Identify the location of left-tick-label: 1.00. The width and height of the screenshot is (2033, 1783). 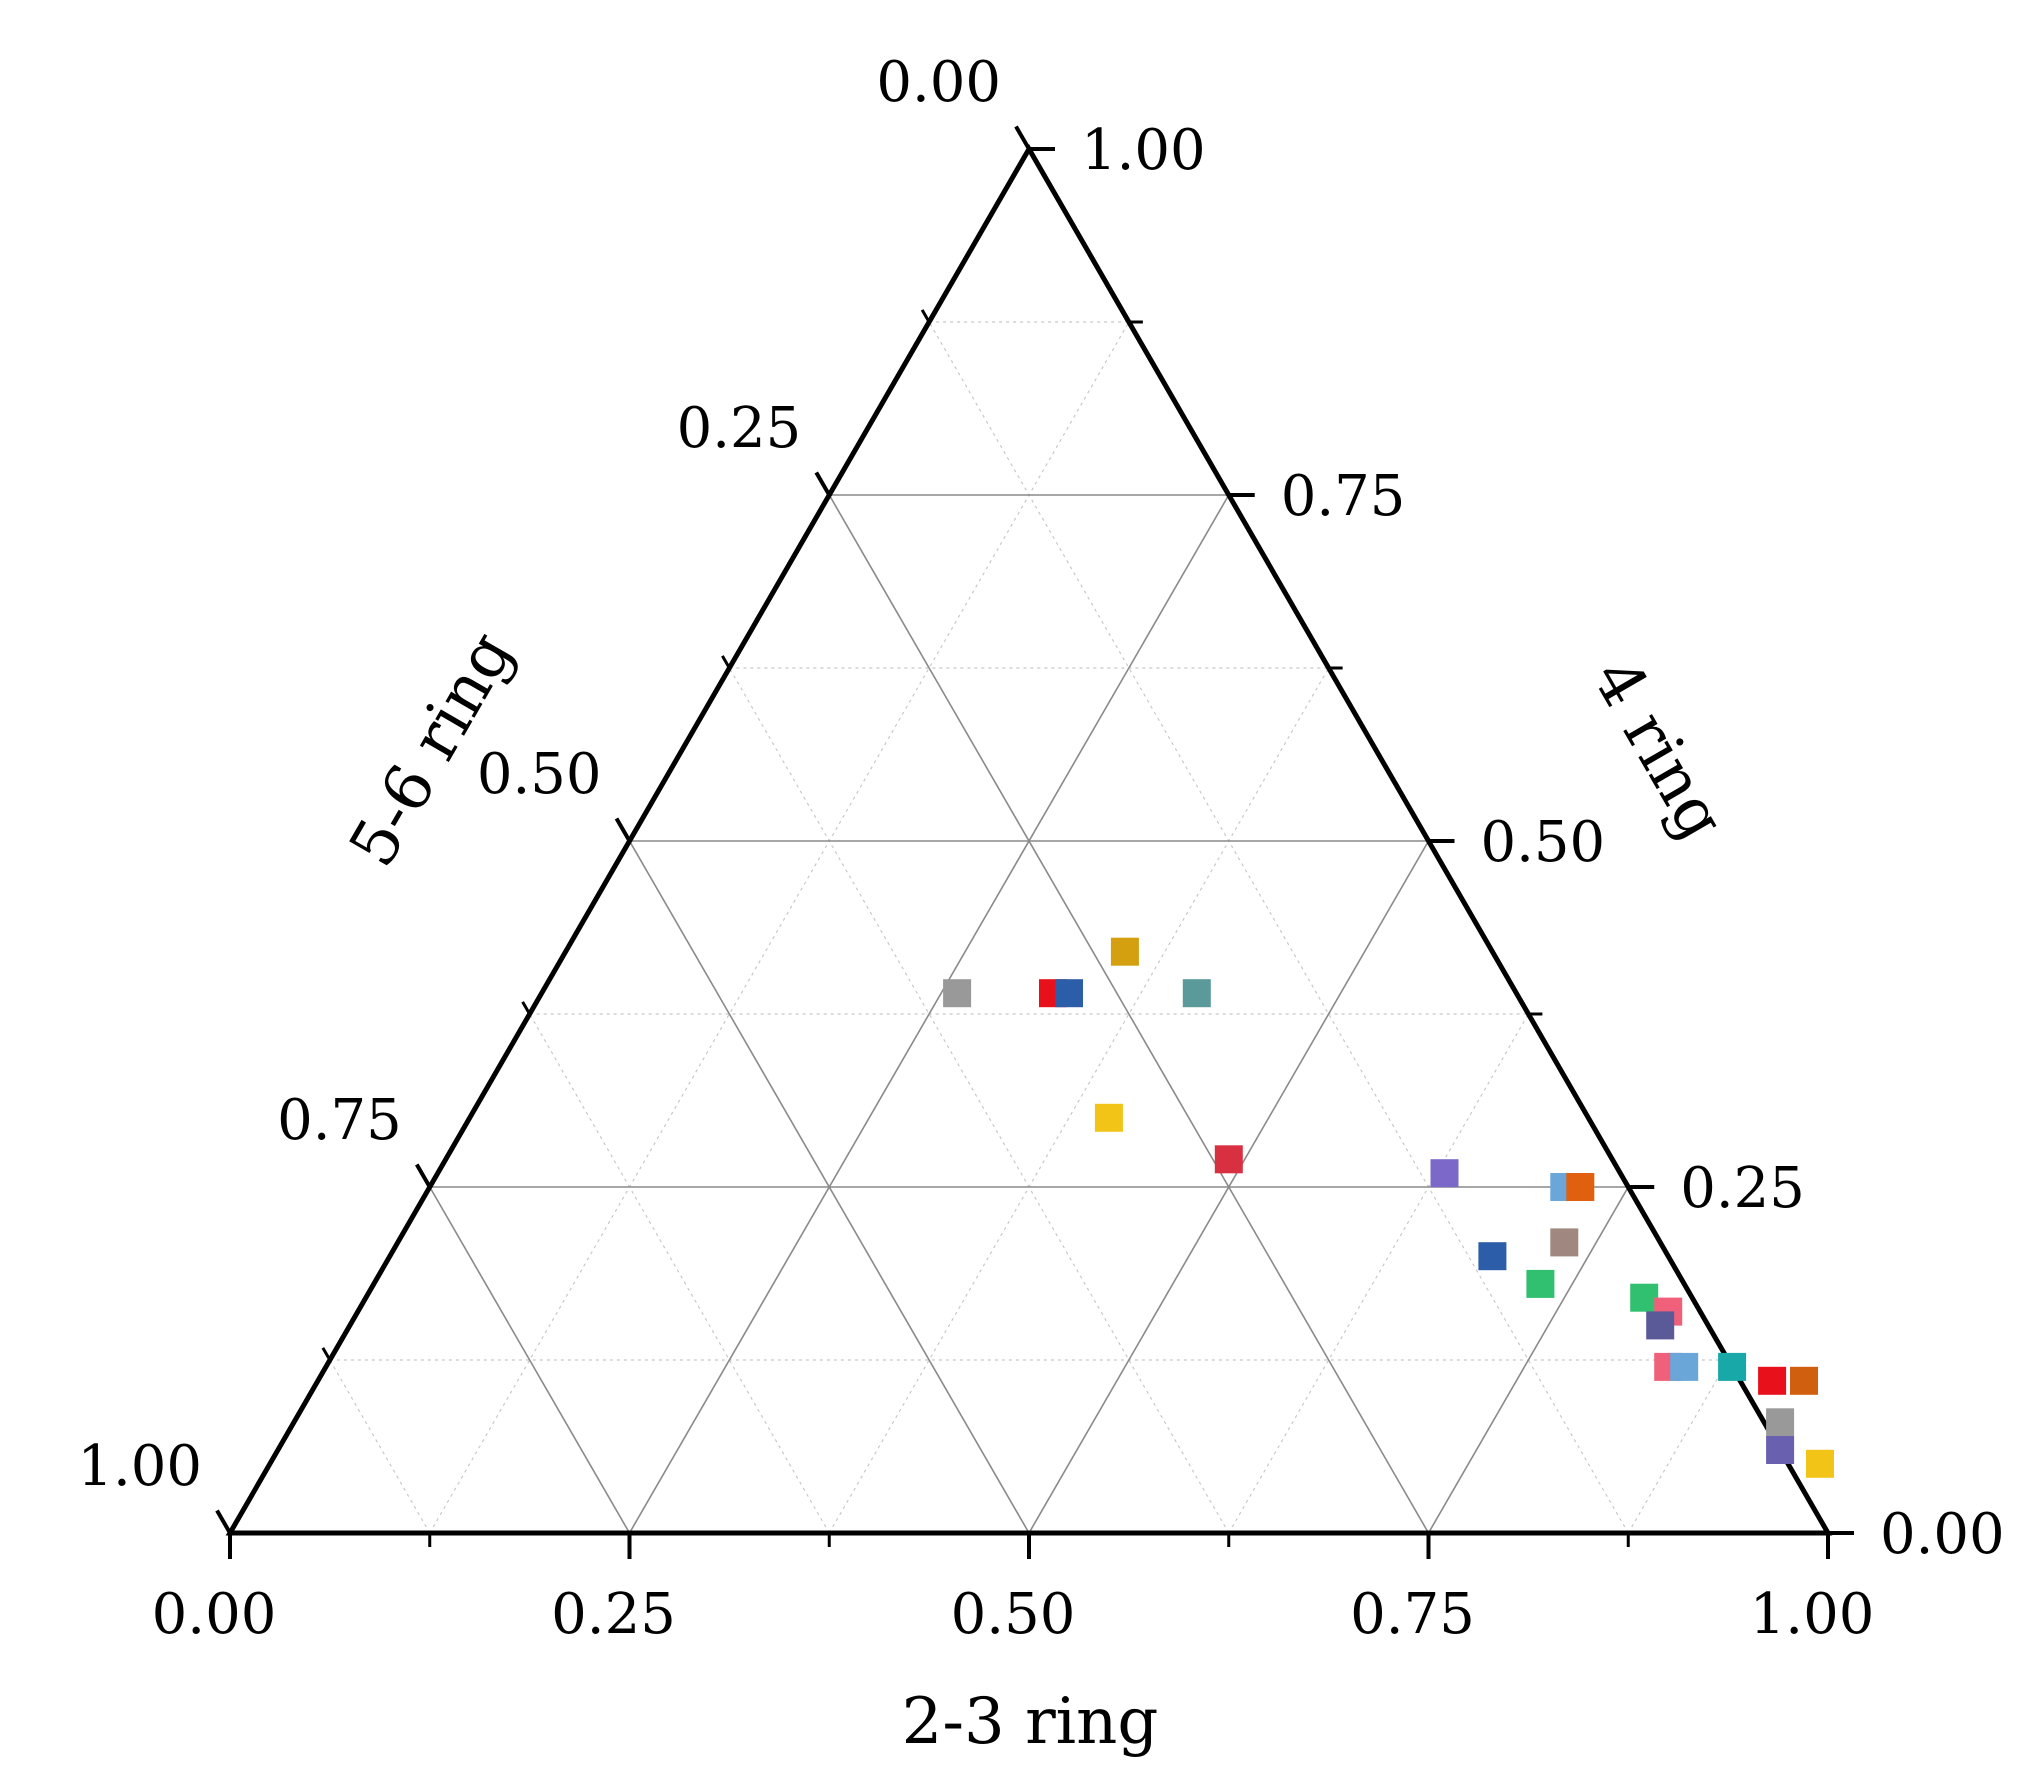
(139, 1466).